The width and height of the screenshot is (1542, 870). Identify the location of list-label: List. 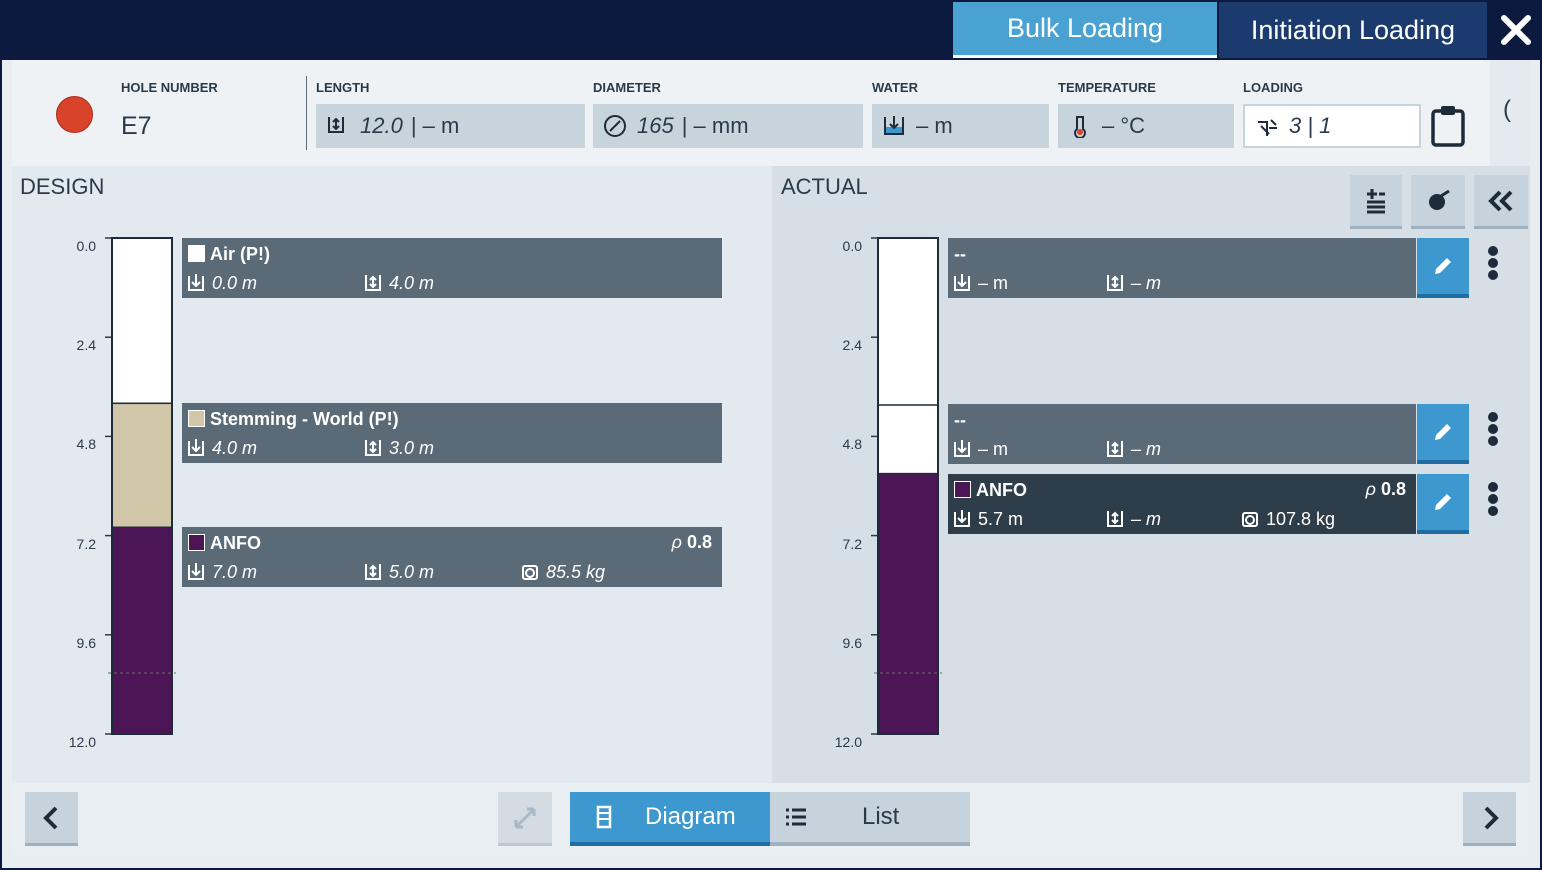
(881, 816).